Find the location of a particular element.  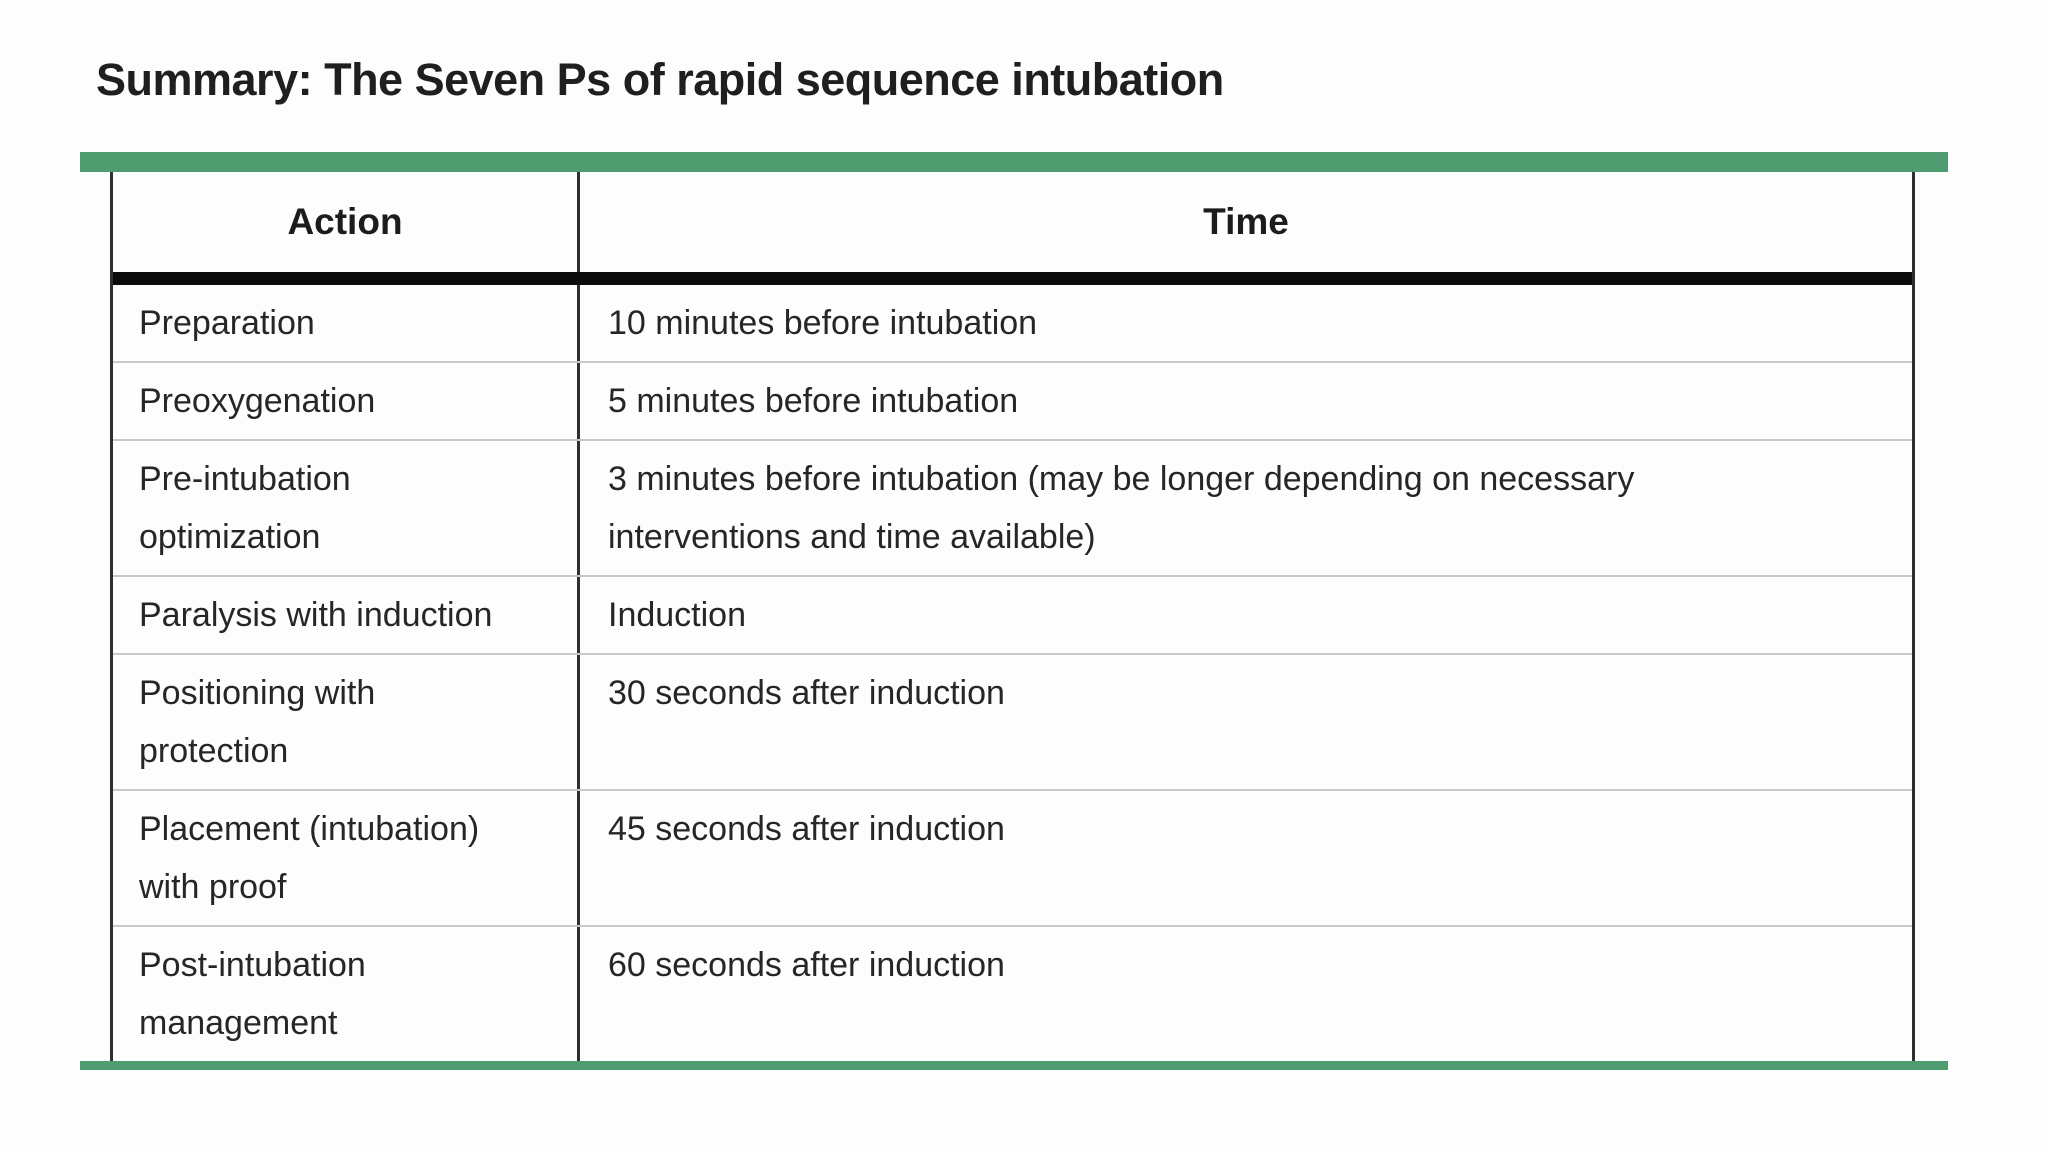

bottom-accent-bar is located at coordinates (1014, 1065).